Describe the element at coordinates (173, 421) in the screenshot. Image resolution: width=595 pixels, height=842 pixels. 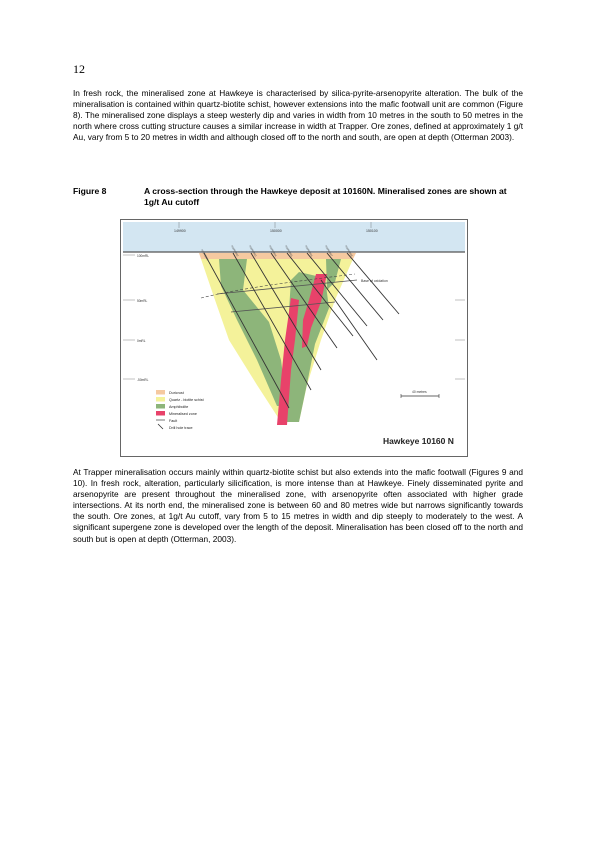
I see `legend-label: Fault` at that location.